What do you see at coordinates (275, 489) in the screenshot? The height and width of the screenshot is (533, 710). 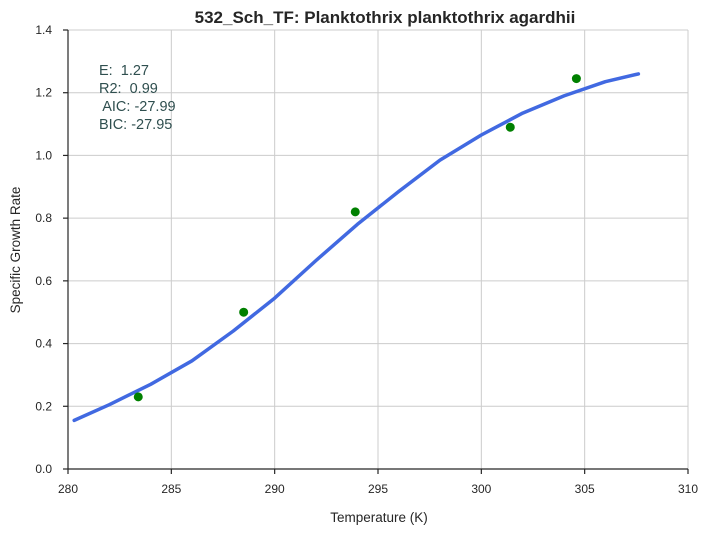 I see `x-tick-label: 290` at bounding box center [275, 489].